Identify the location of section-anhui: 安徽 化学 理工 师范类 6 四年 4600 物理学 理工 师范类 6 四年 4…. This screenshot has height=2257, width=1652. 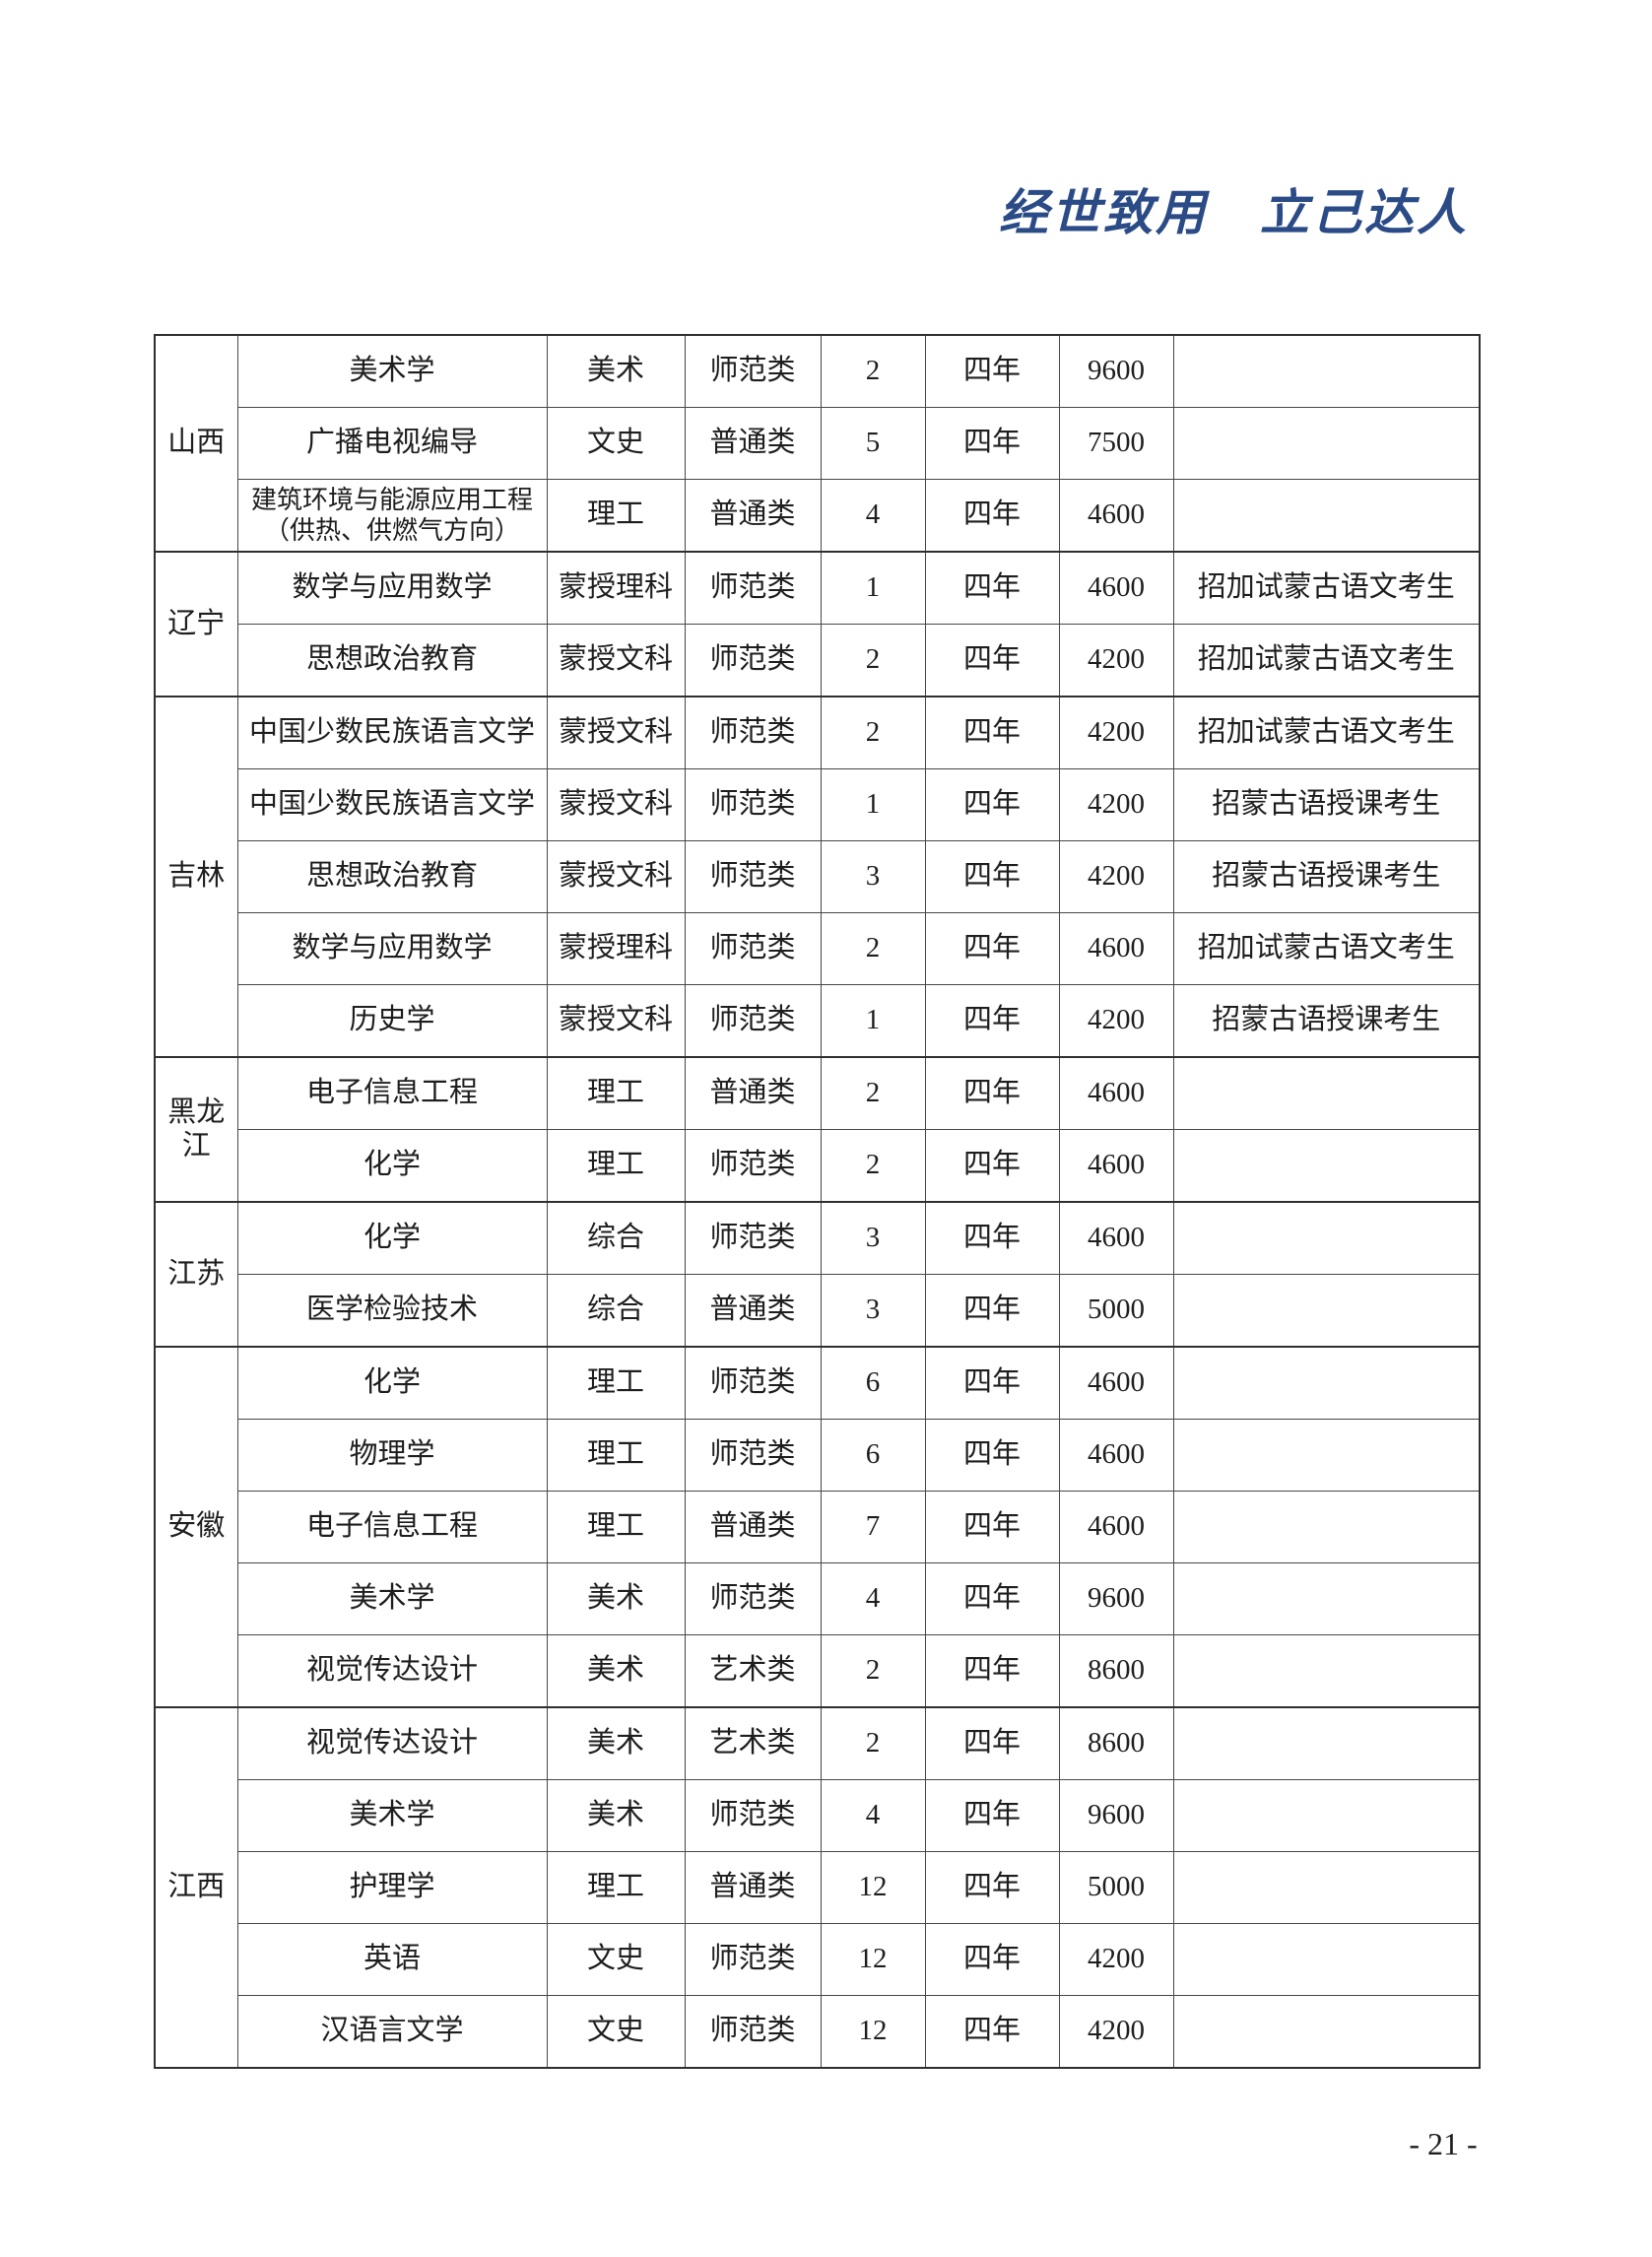
(817, 1527).